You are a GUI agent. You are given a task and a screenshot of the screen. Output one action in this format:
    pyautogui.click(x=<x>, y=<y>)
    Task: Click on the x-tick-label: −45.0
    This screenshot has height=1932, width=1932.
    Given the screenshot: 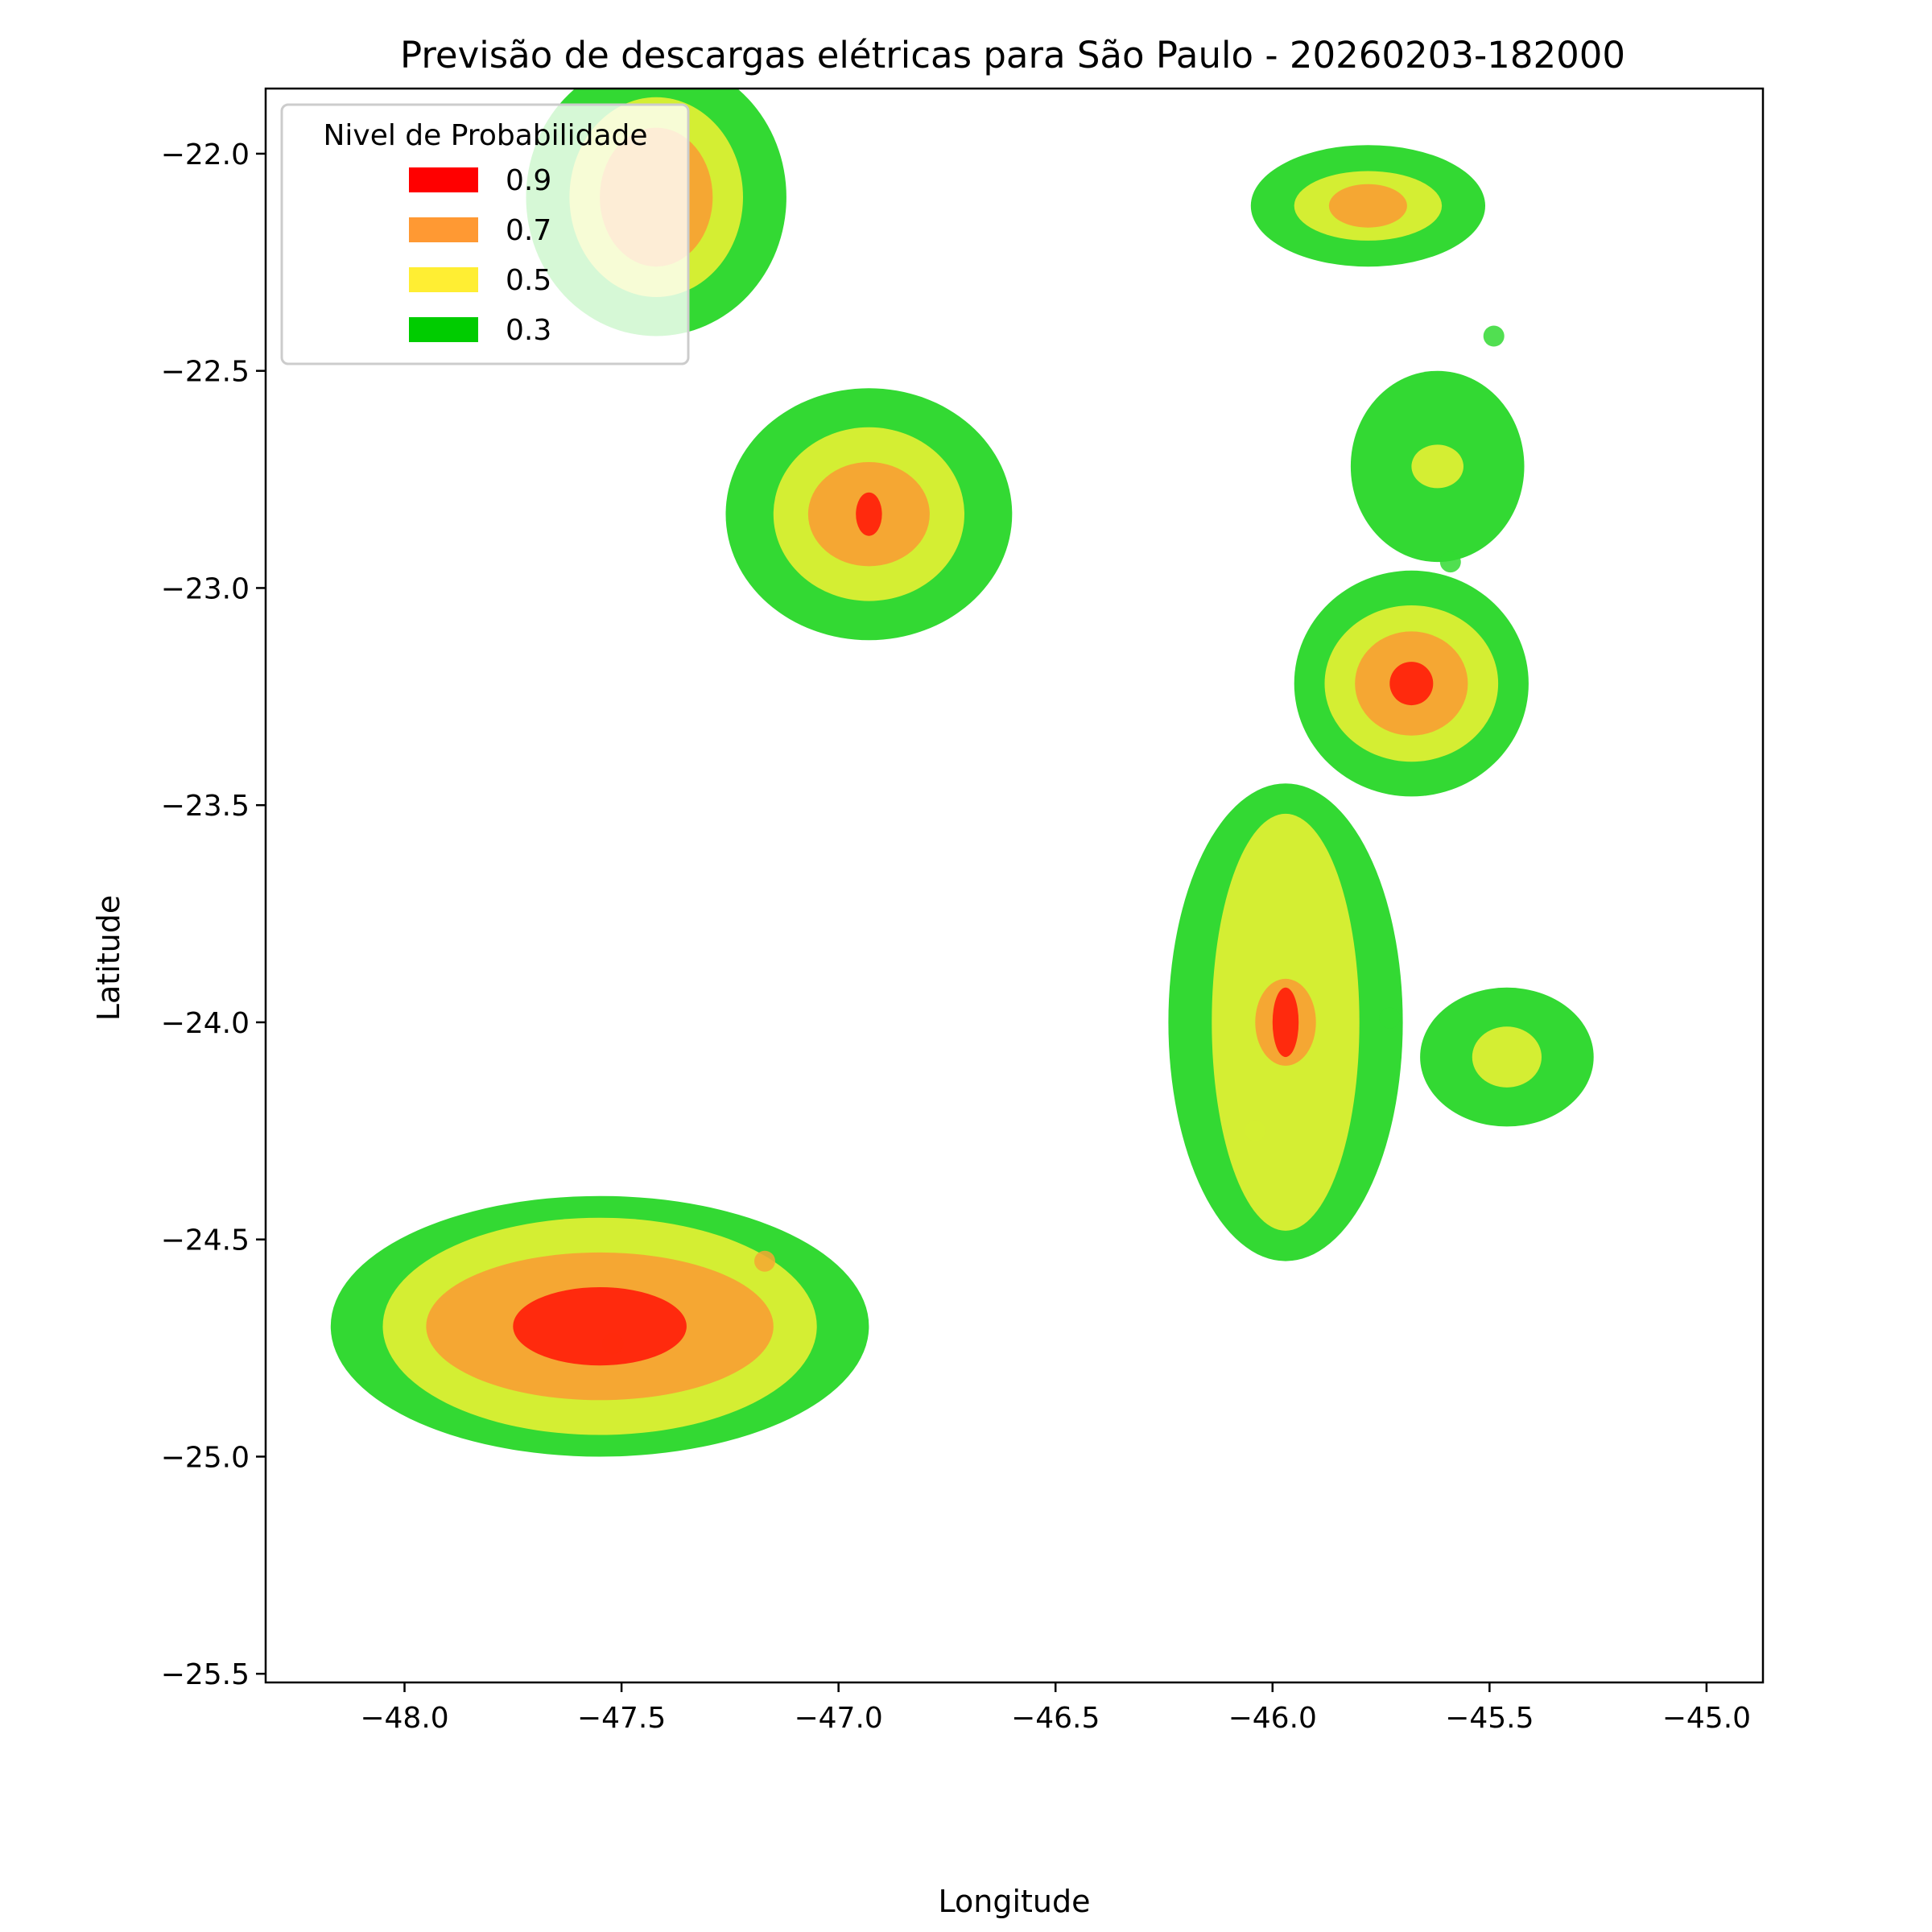 What is the action you would take?
    pyautogui.click(x=1706, y=1718)
    